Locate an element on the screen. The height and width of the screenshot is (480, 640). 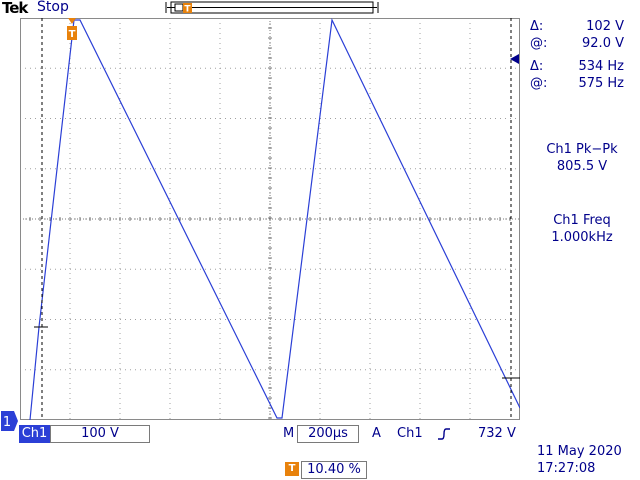
measurement-pk-pk-value: 805.5 V is located at coordinates (582, 166).